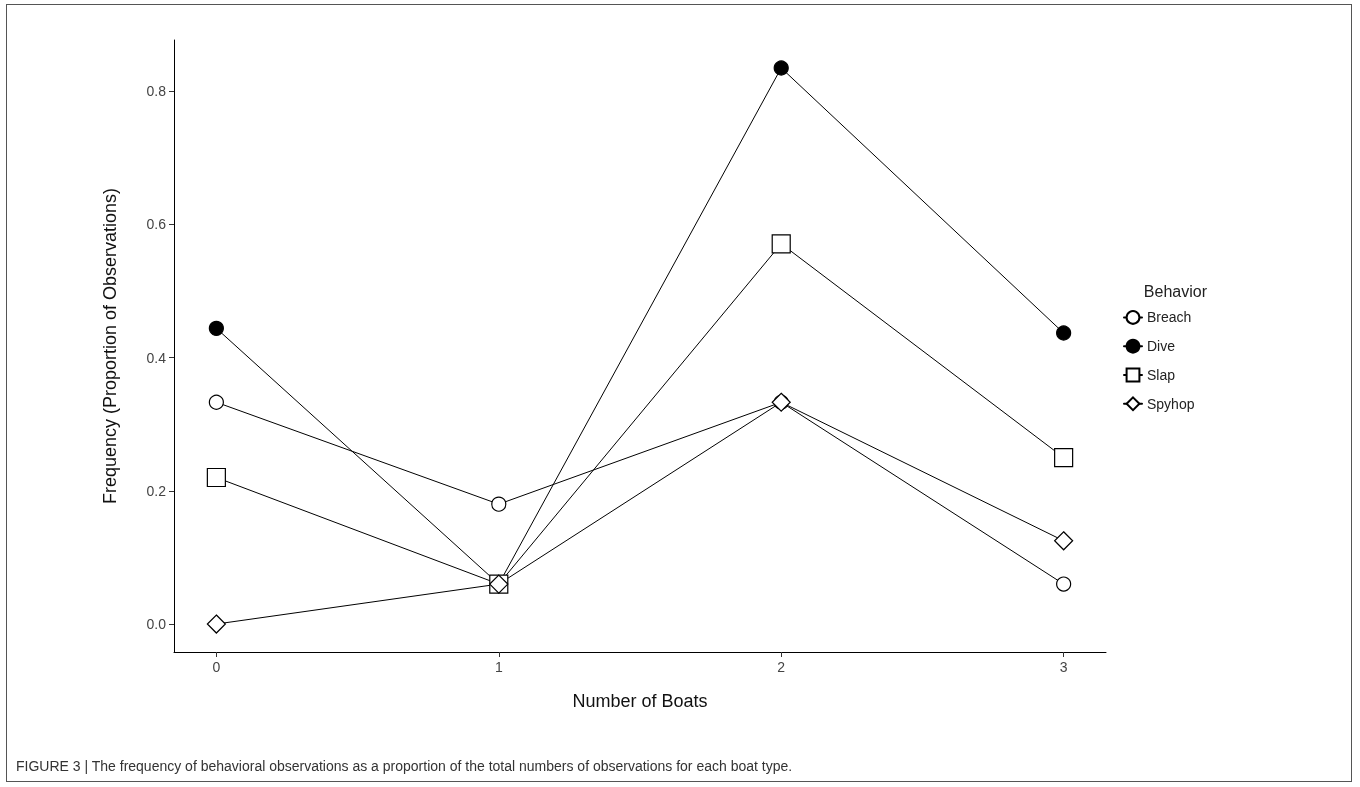 The image size is (1360, 787). What do you see at coordinates (781, 667) in the screenshot?
I see `x-tick-label: 2` at bounding box center [781, 667].